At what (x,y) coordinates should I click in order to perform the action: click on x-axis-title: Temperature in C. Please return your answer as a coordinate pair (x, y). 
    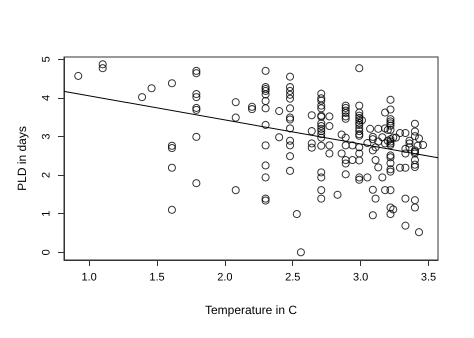
    Looking at the image, I should click on (251, 310).